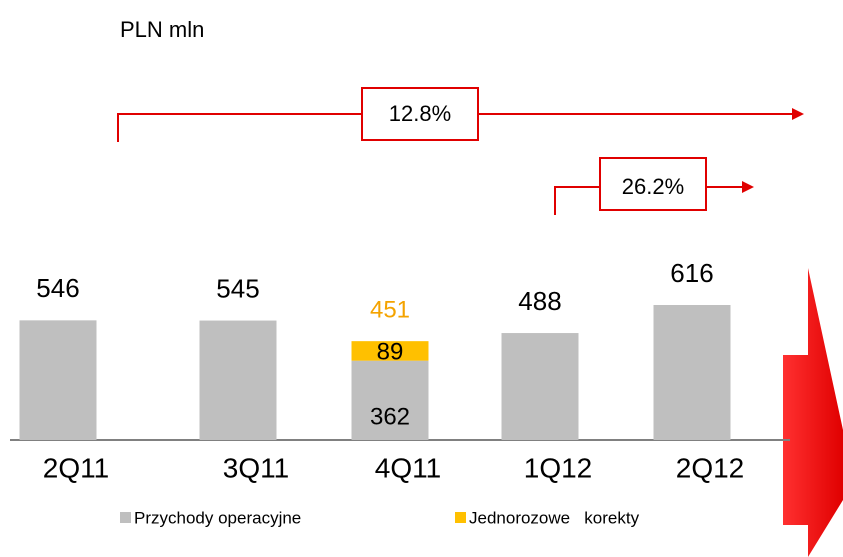 This screenshot has width=843, height=557. Describe the element at coordinates (237, 288) in the screenshot. I see `total-label: 545` at that location.